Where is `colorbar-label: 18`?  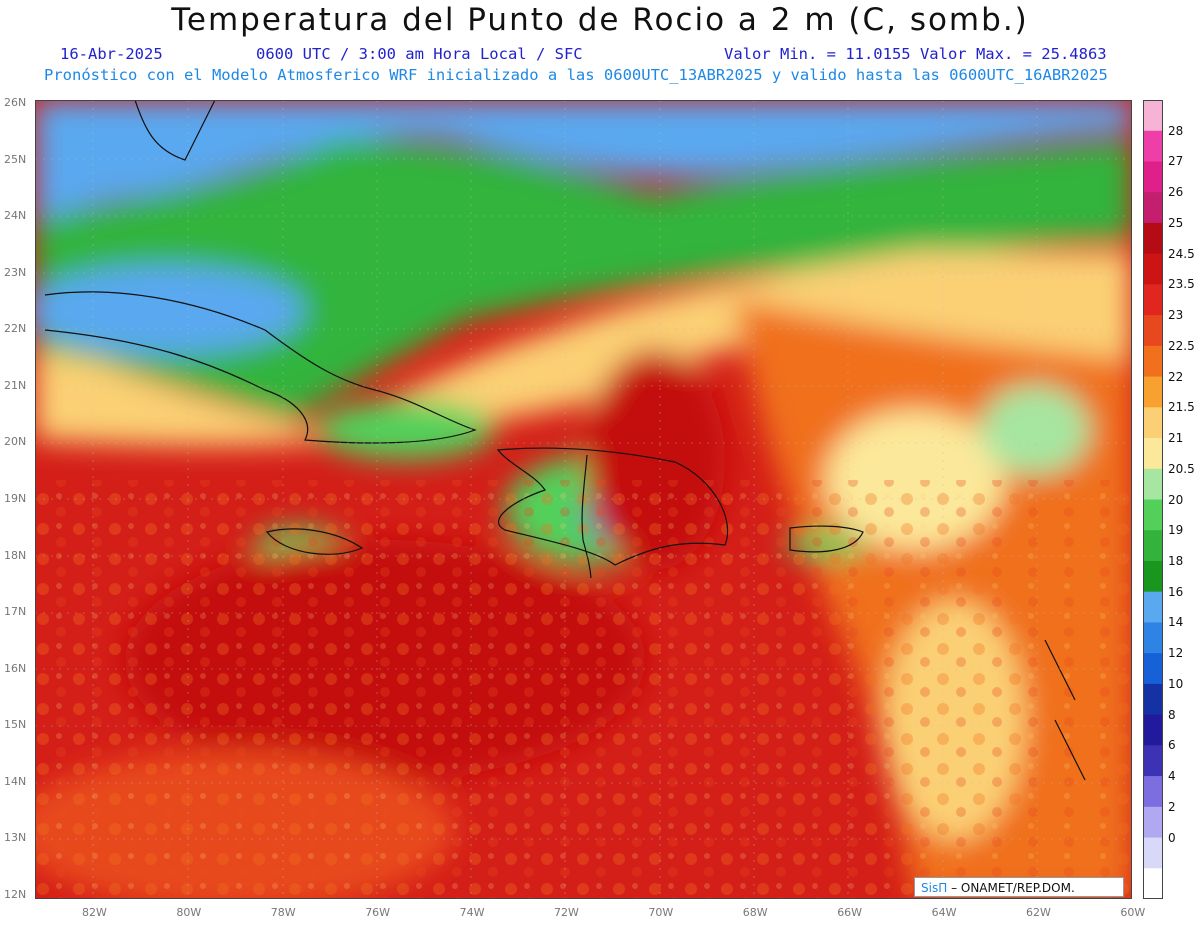
colorbar-label: 18 is located at coordinates (1176, 560).